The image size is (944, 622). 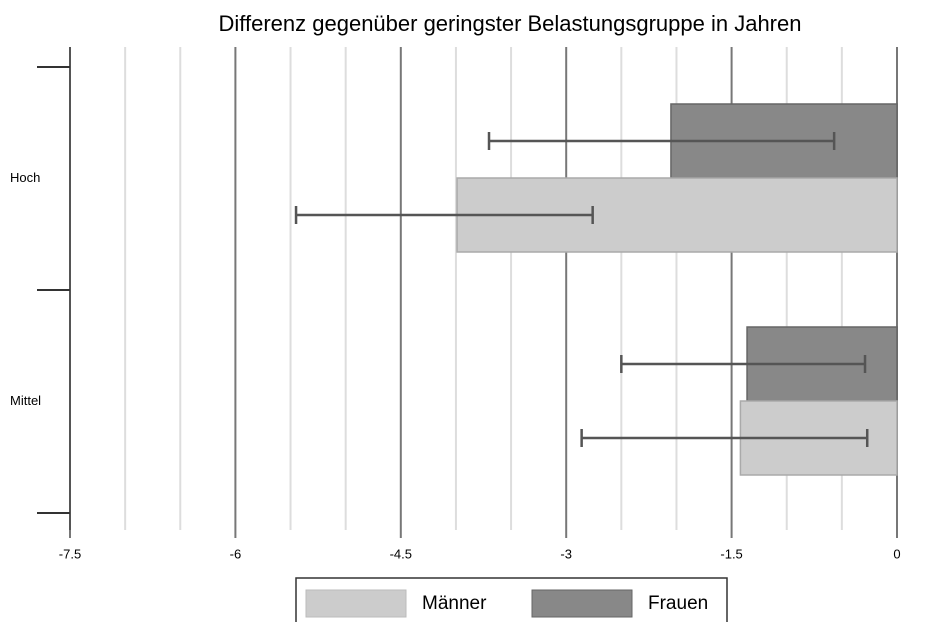 I want to click on x-tick-label: -3, so click(x=566, y=553).